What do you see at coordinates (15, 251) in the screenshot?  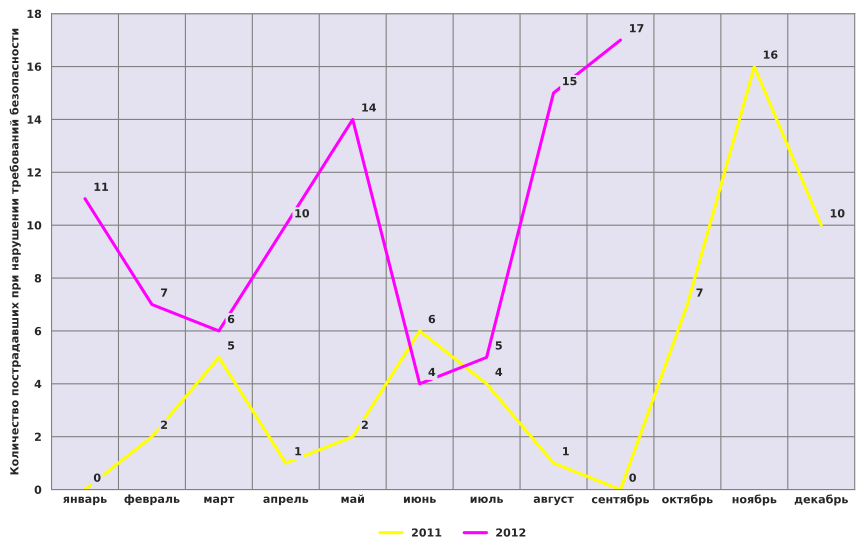 I see `y-axis-title: Количество пострадавших при нарушении требований безопасности` at bounding box center [15, 251].